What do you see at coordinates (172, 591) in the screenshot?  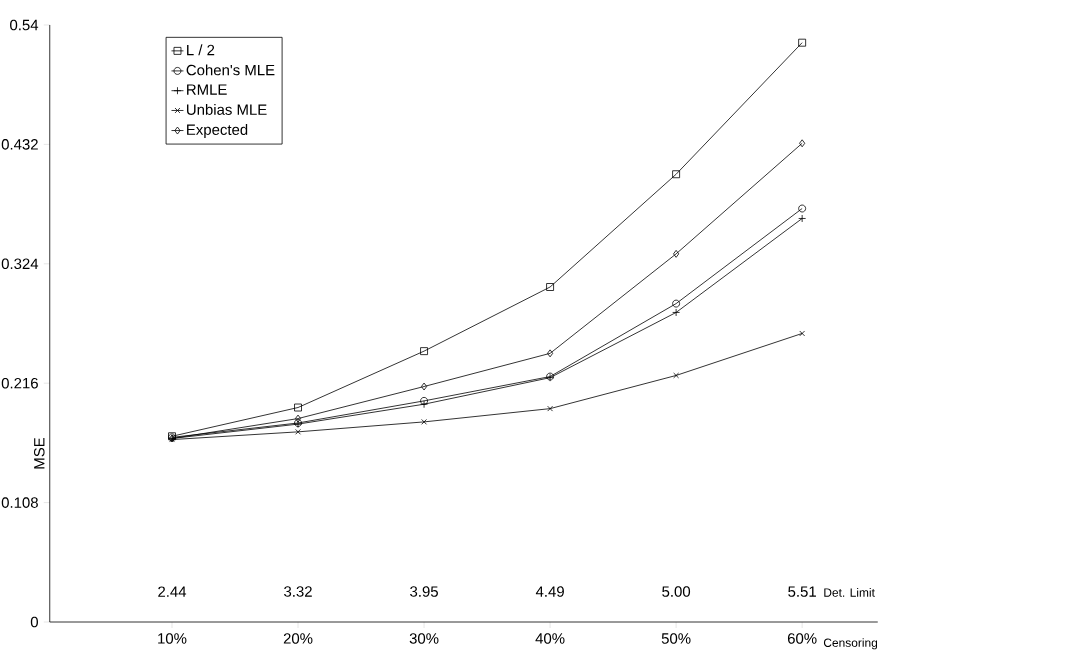 I see `annotation: 2.44` at bounding box center [172, 591].